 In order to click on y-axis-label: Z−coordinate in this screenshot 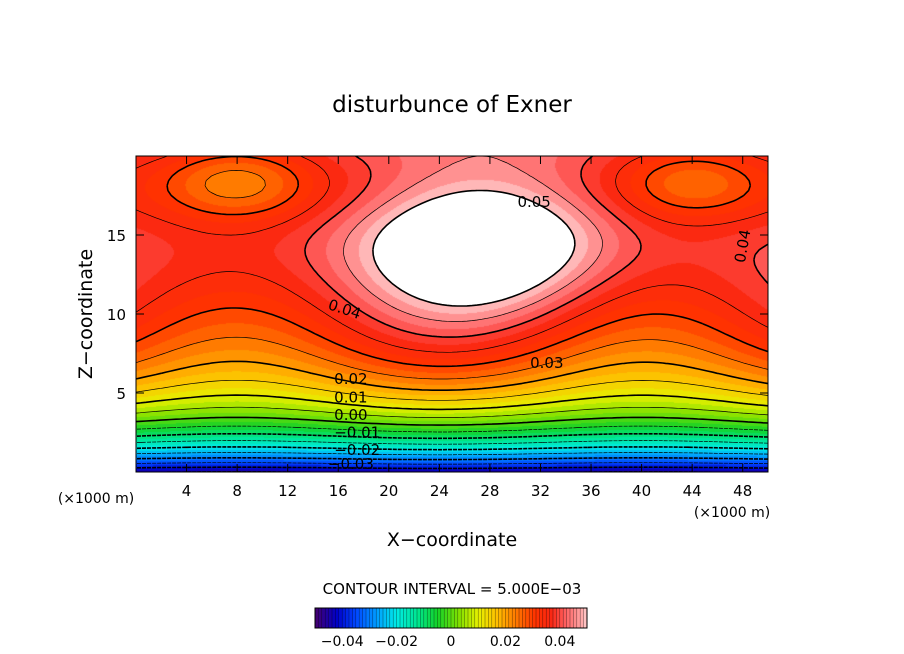, I will do `click(86, 314)`.